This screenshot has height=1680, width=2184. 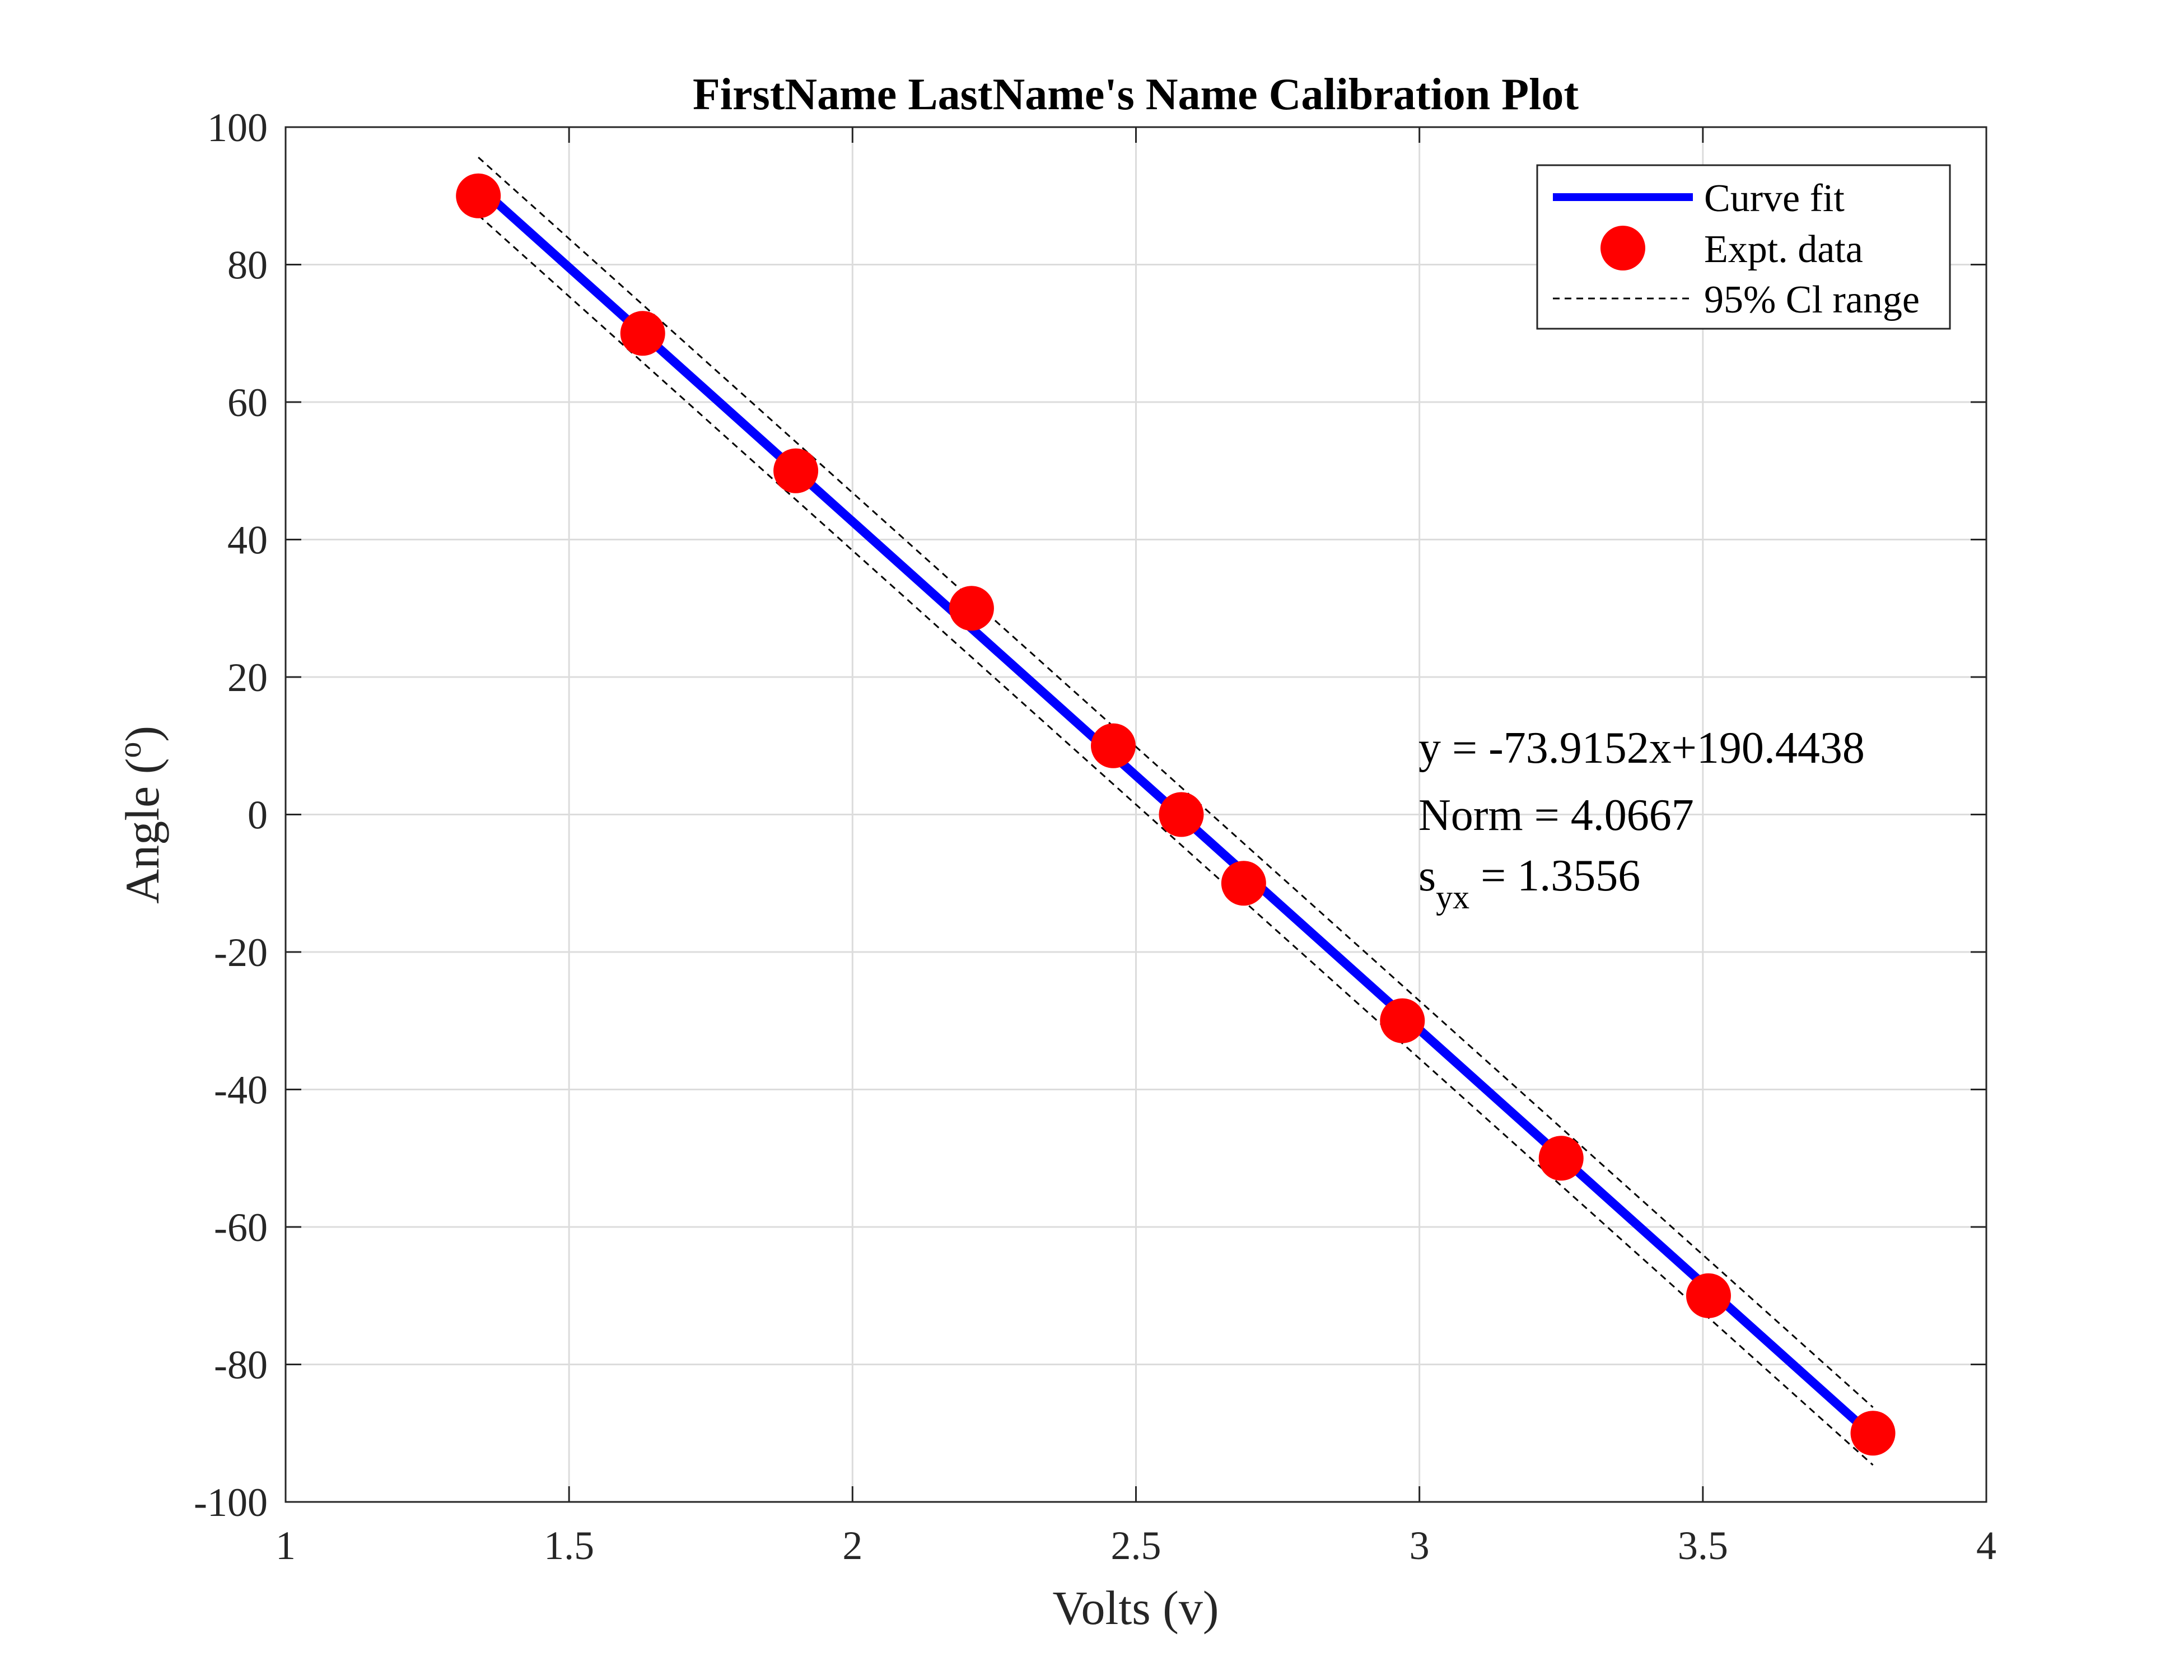 What do you see at coordinates (1556, 816) in the screenshot?
I see `fit-norm: Norm = 4.0667` at bounding box center [1556, 816].